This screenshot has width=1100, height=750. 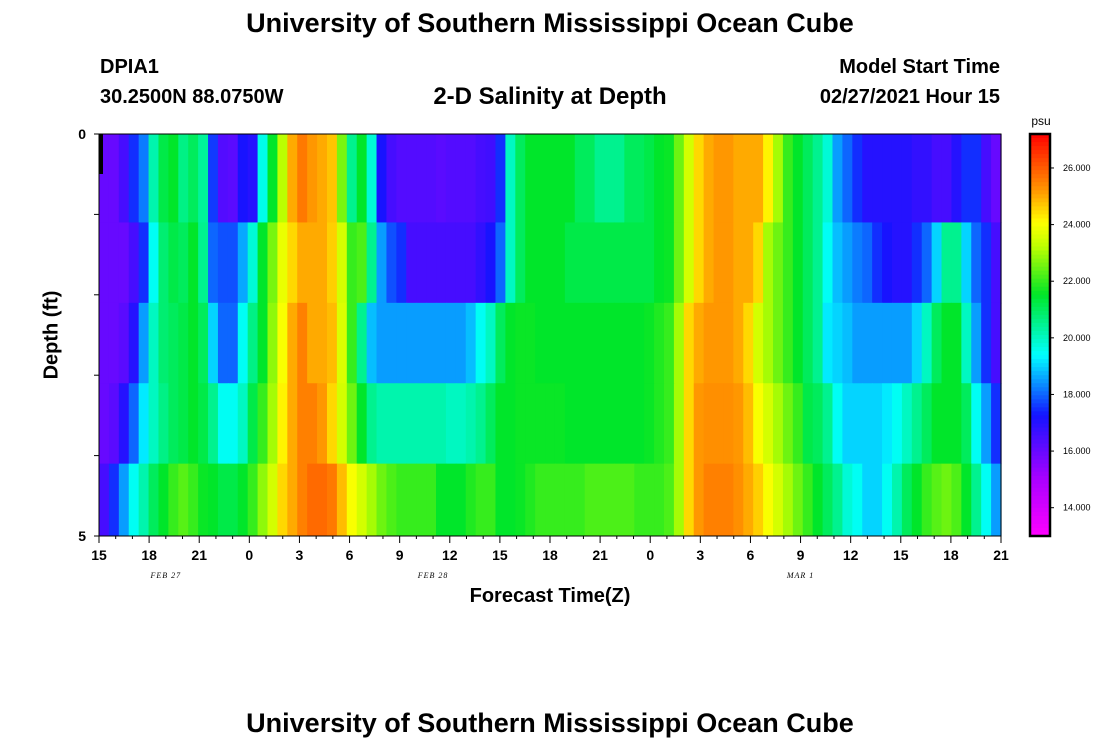 I want to click on x-tick-label: 12, so click(x=450, y=555).